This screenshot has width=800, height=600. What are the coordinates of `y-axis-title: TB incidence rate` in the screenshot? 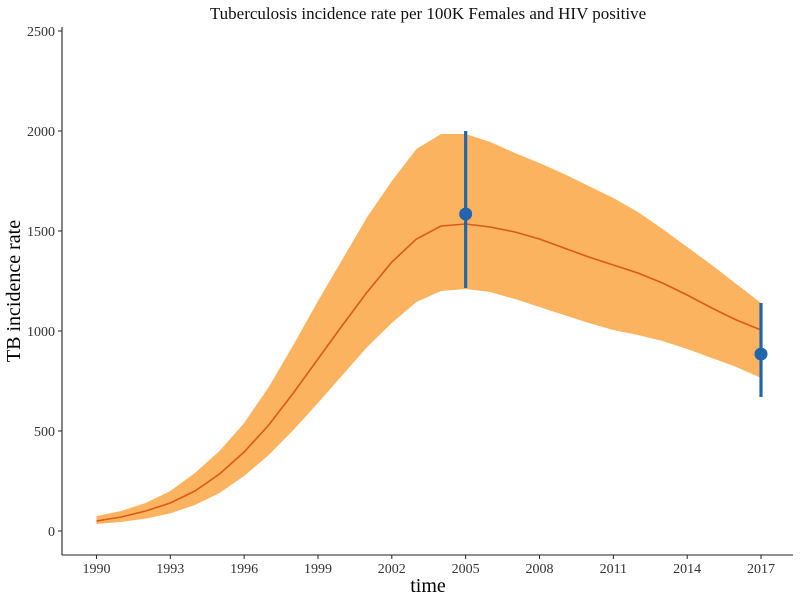 It's located at (14, 291).